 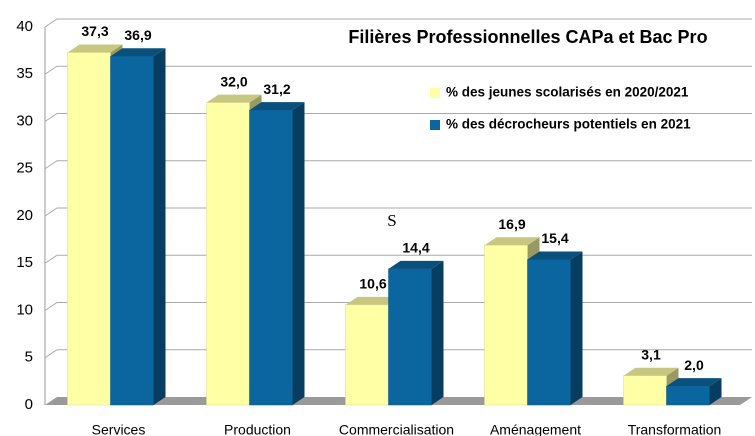 I want to click on legend-label: % des jeunes scolarisés en 2020/2021, so click(x=567, y=92).